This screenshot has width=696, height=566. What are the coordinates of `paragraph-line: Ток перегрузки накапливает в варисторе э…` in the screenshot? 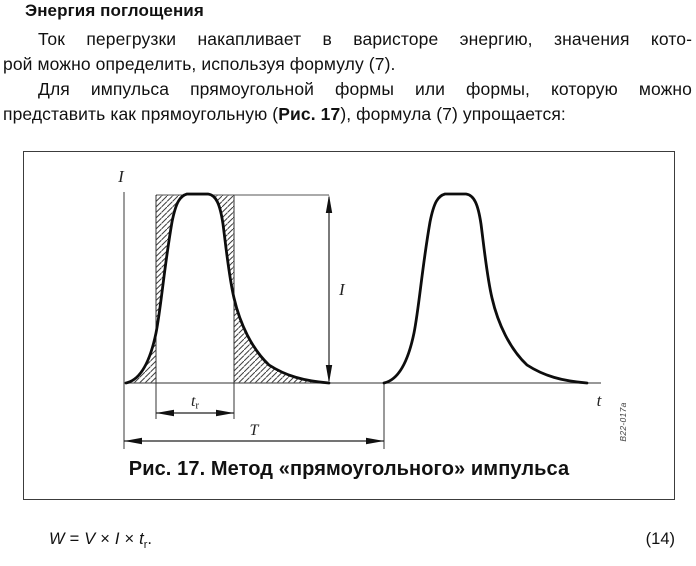 It's located at (365, 39).